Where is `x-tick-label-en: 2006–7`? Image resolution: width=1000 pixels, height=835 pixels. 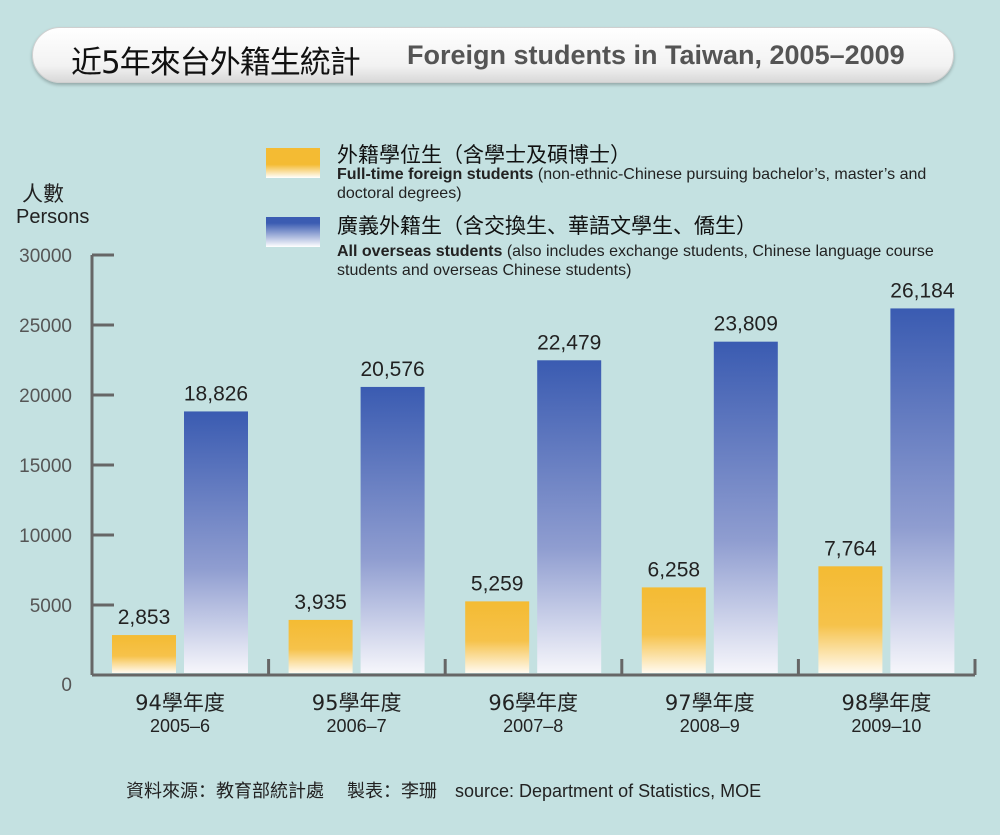
x-tick-label-en: 2006–7 is located at coordinates (357, 726).